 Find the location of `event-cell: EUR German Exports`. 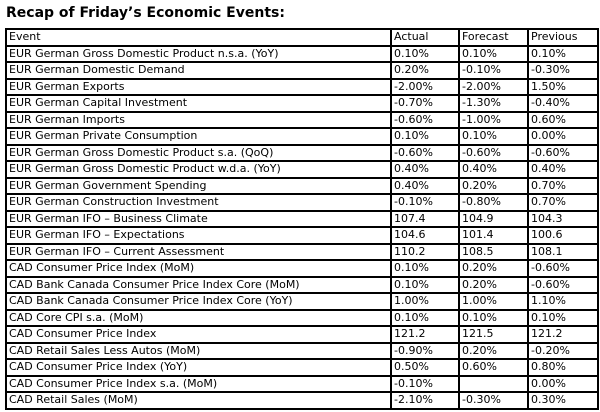

event-cell: EUR German Exports is located at coordinates (198, 86).